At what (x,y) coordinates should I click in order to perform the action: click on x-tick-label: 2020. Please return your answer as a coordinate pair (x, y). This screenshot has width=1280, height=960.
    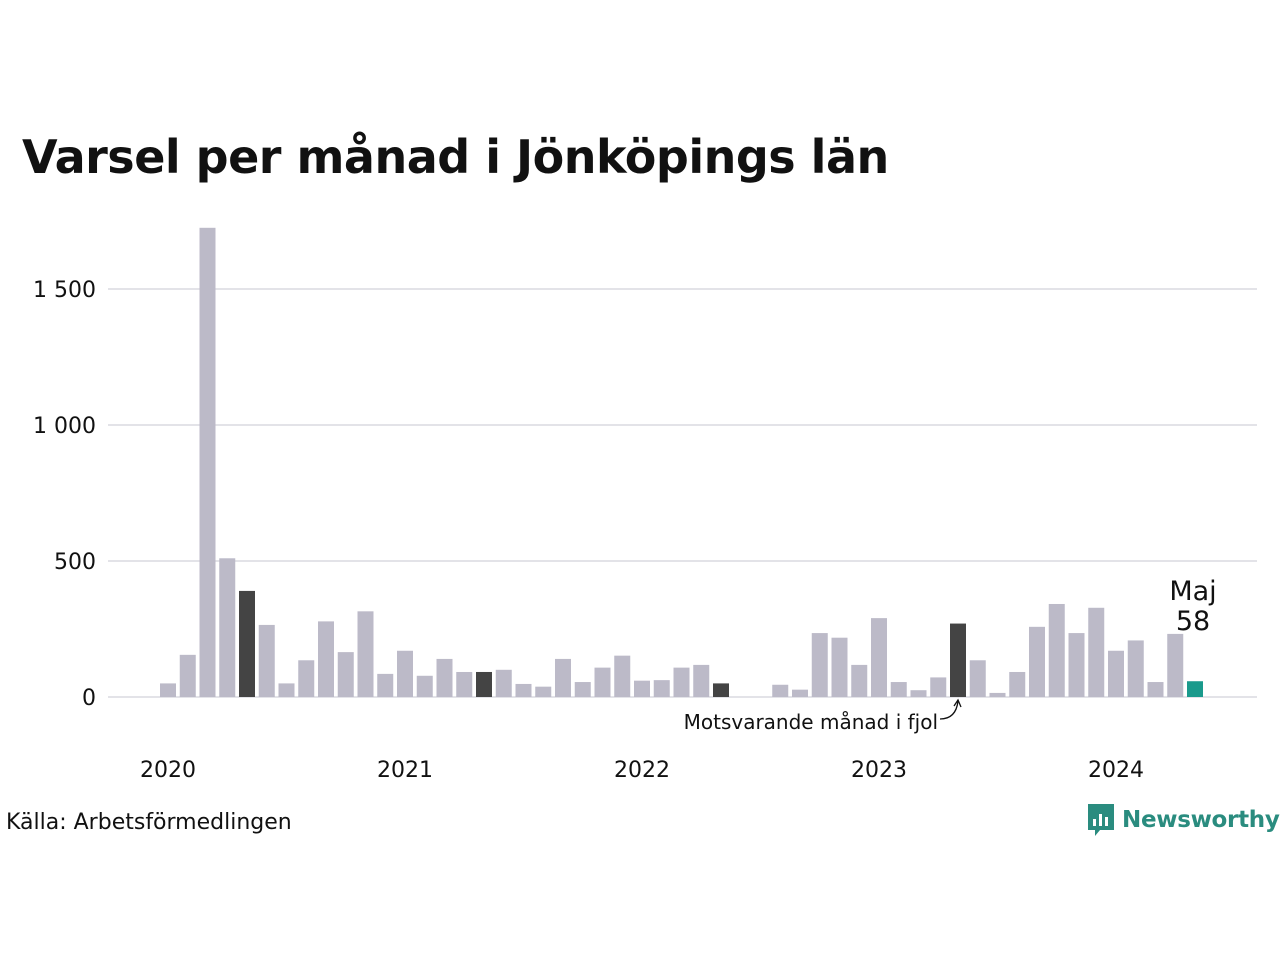
    Looking at the image, I should click on (168, 770).